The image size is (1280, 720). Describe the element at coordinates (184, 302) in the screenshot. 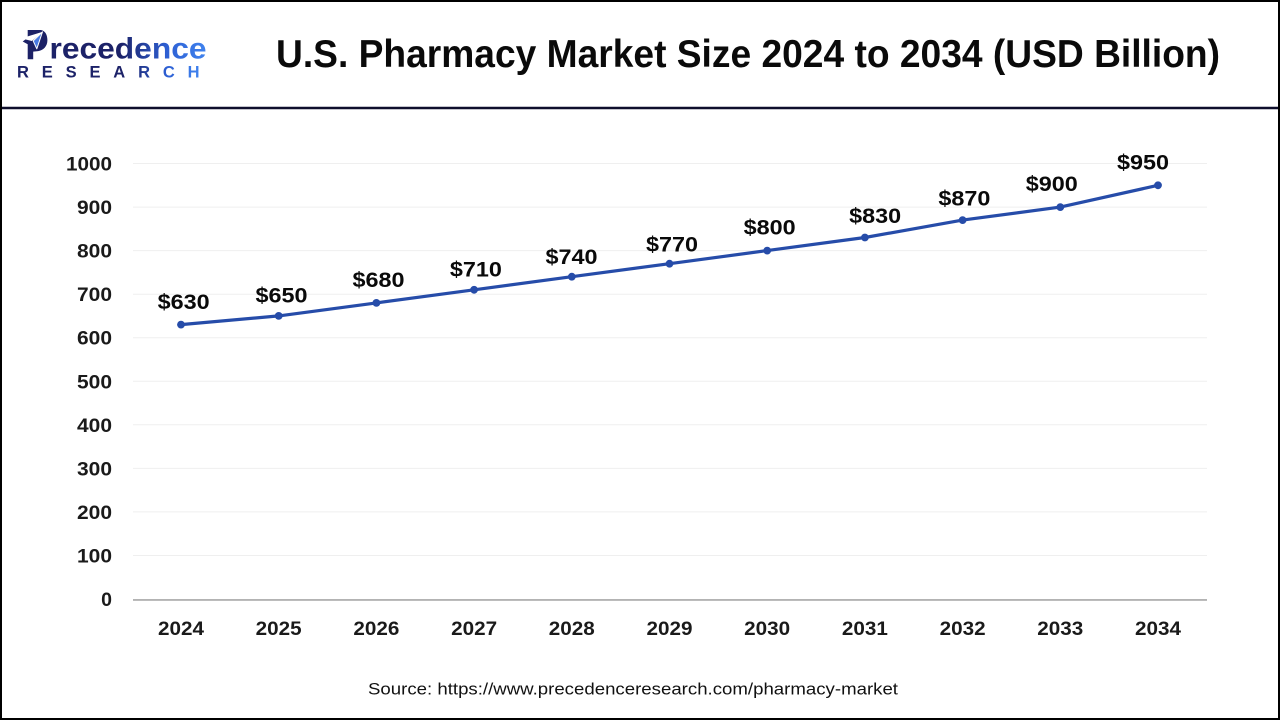

I see `svg-text: $630` at that location.